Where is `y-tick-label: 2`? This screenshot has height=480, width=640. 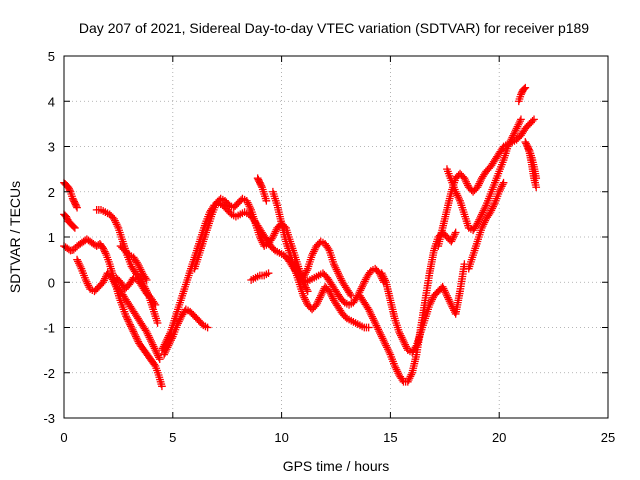 y-tick-label: 2 is located at coordinates (51, 192).